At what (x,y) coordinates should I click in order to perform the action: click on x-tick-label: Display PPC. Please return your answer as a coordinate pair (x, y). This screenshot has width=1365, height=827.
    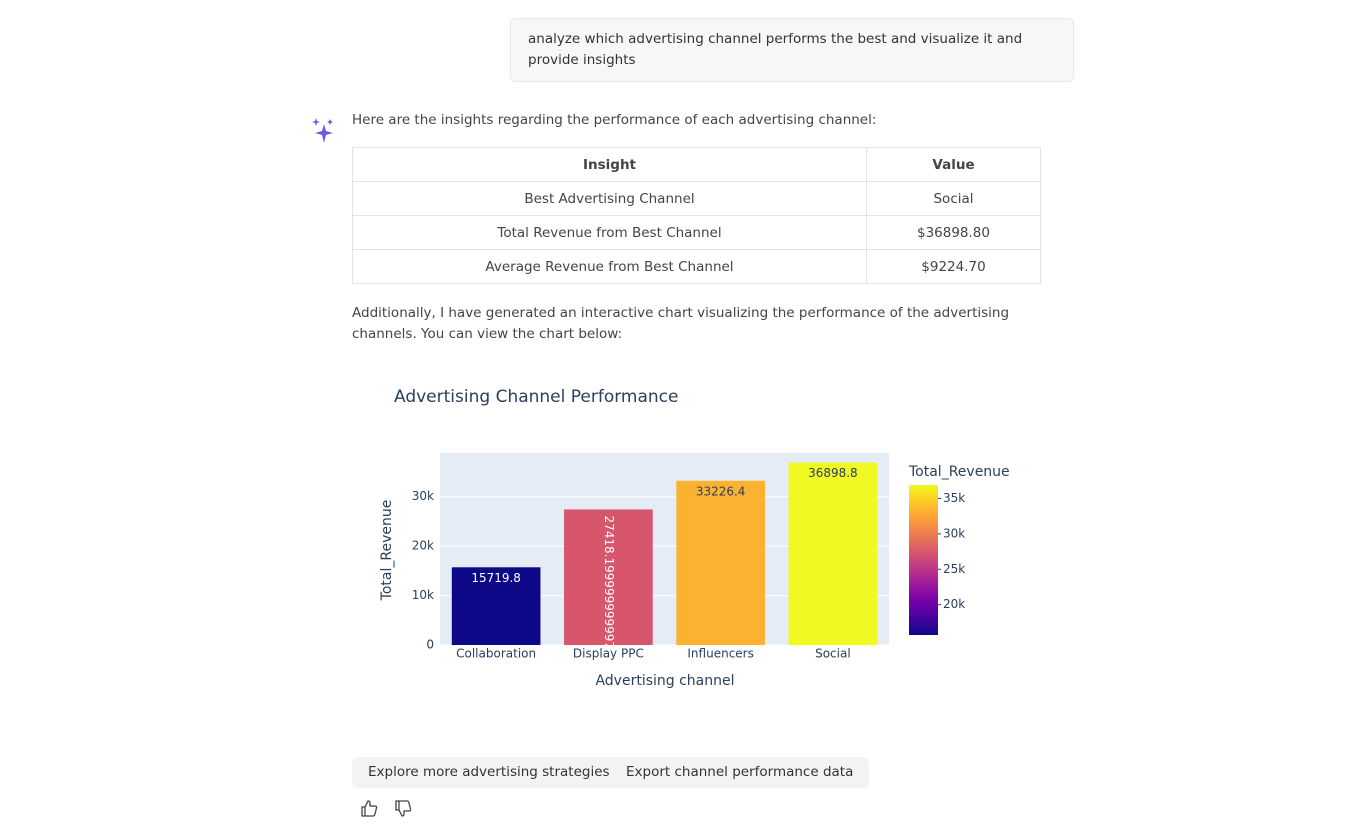
    Looking at the image, I should click on (608, 654).